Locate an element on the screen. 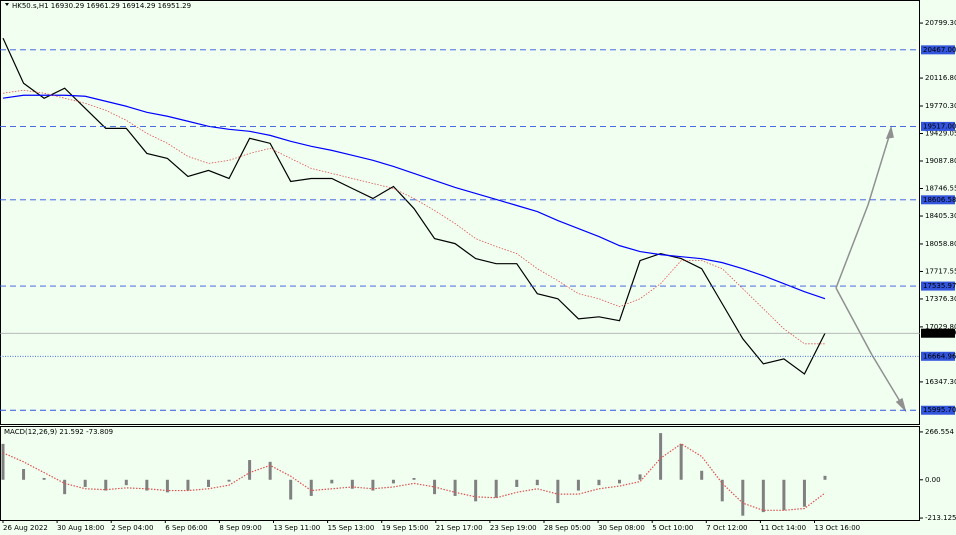 The height and width of the screenshot is (535, 956). level-label: 16664.96 is located at coordinates (939, 356).